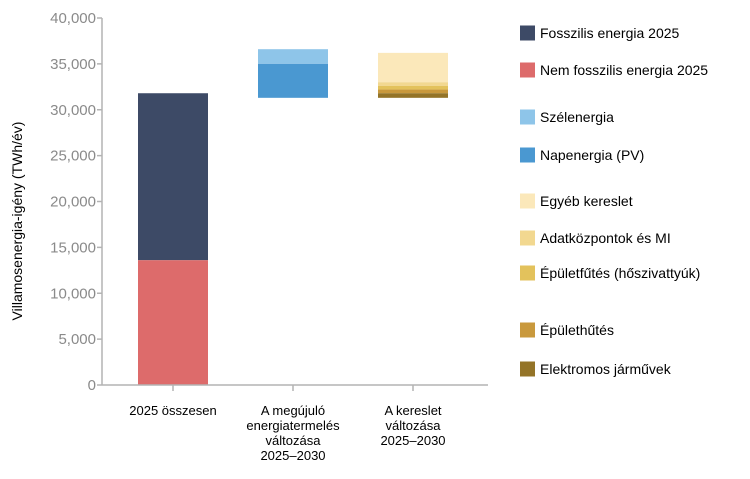  What do you see at coordinates (73, 247) in the screenshot?
I see `y-tick-label: 15,000` at bounding box center [73, 247].